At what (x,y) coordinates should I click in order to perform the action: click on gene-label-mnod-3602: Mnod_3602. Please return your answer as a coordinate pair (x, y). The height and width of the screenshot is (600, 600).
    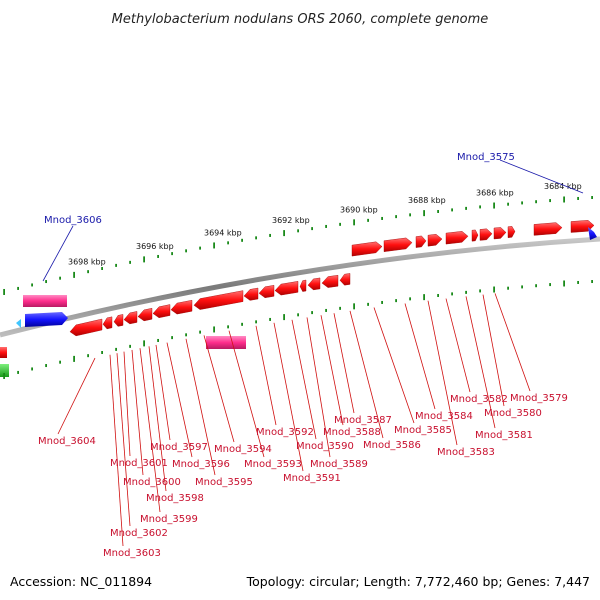
    Looking at the image, I should click on (139, 533).